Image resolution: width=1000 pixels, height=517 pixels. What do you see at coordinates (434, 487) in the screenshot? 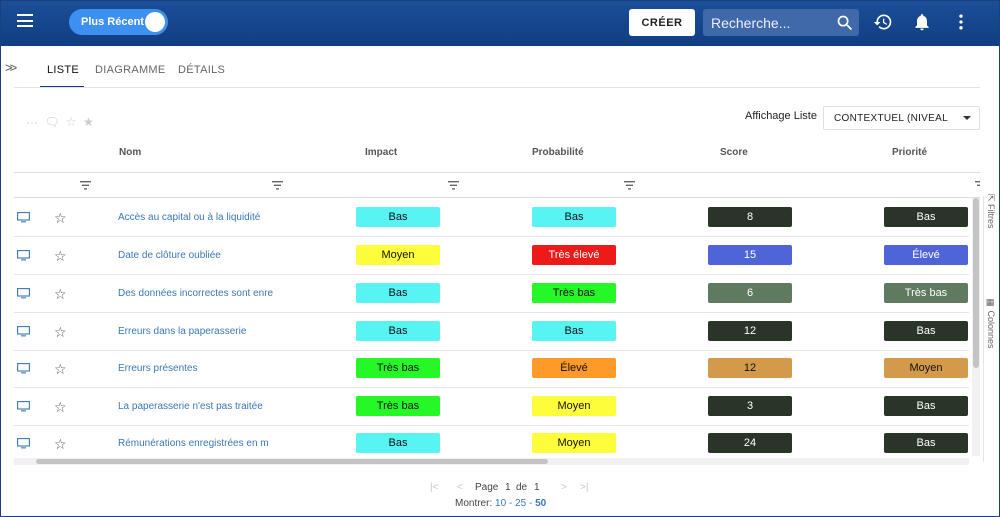
I see `first-page-icon: |<` at bounding box center [434, 487].